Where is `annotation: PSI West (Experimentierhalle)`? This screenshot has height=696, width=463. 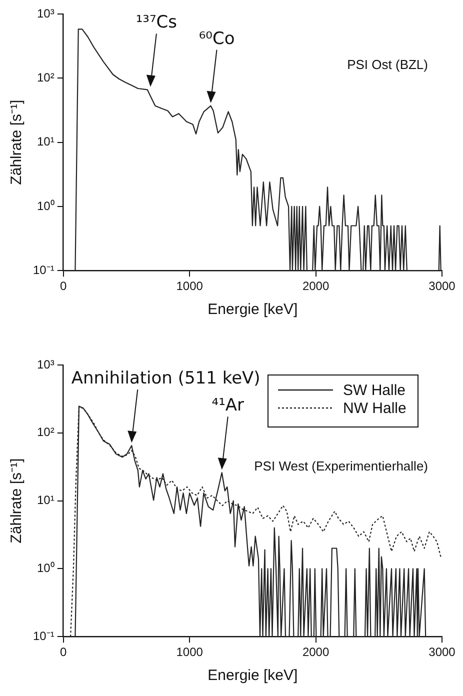 annotation: PSI West (Experimentierhalle) is located at coordinates (341, 466).